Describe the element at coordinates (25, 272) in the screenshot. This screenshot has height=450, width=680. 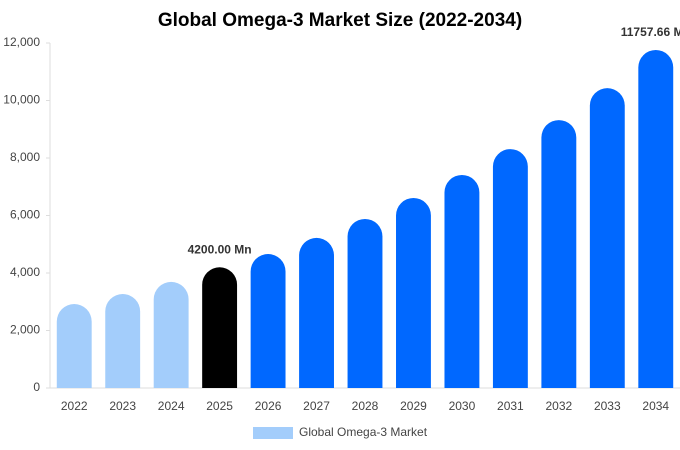
I see `y-tick-label: 4,000` at that location.